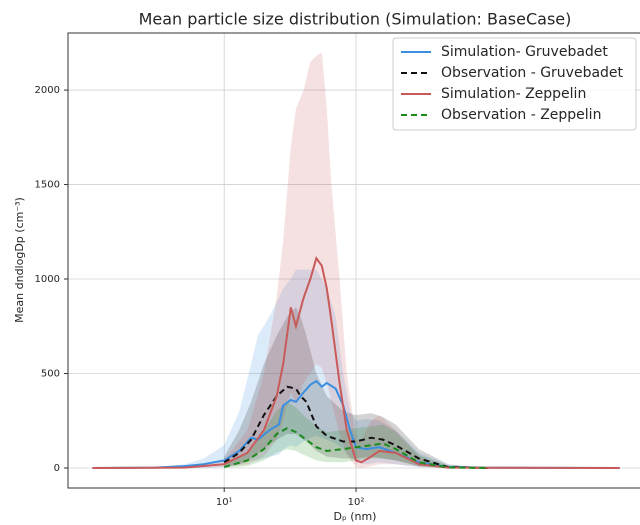  I want to click on y-tick-label: 0, so click(57, 468).